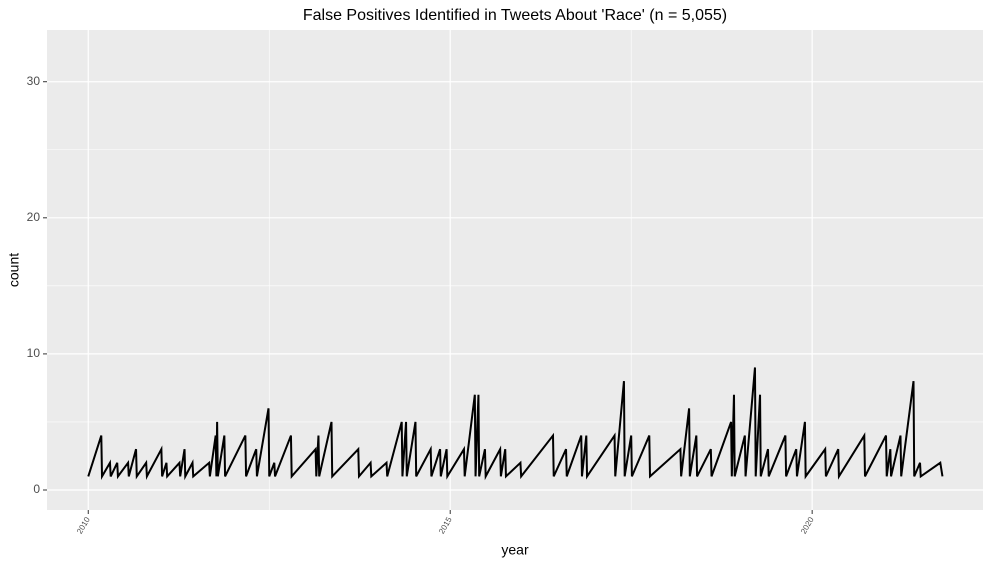 The height and width of the screenshot is (566, 991). Describe the element at coordinates (807, 525) in the screenshot. I see `x-tick-label: 2020` at that location.